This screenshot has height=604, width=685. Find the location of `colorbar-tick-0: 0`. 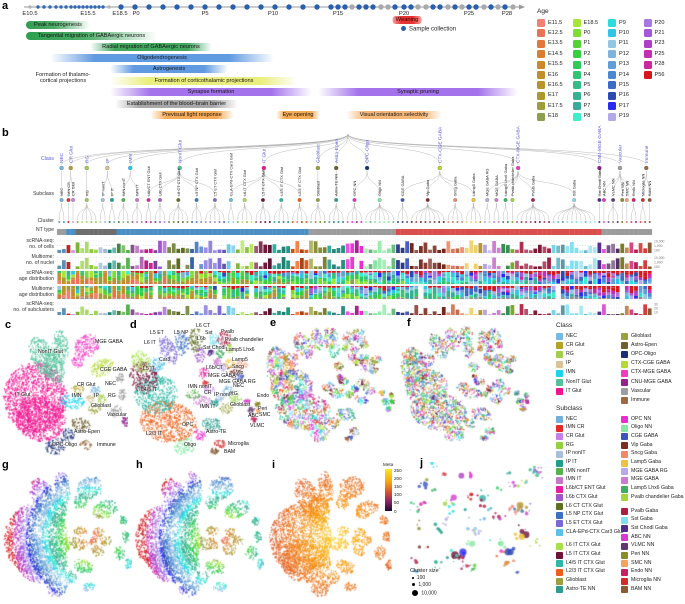

colorbar-tick-0: 0 is located at coordinates (395, 511).